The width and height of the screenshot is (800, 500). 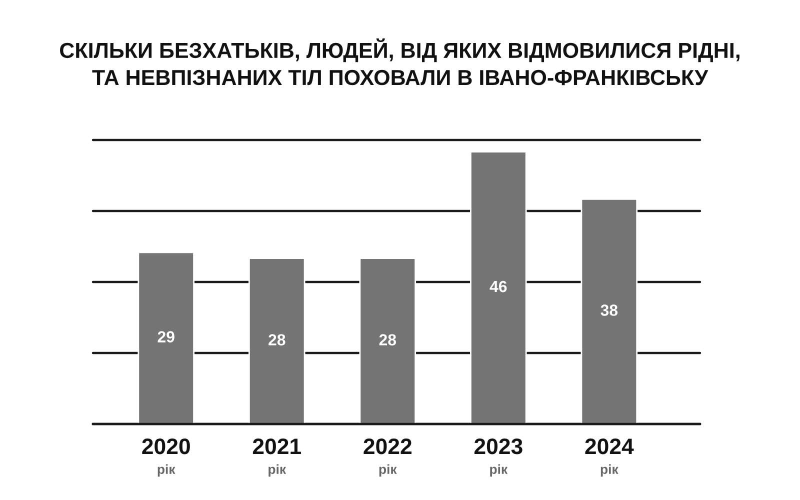 I want to click on category-label: 2020 рік, so click(x=166, y=457).